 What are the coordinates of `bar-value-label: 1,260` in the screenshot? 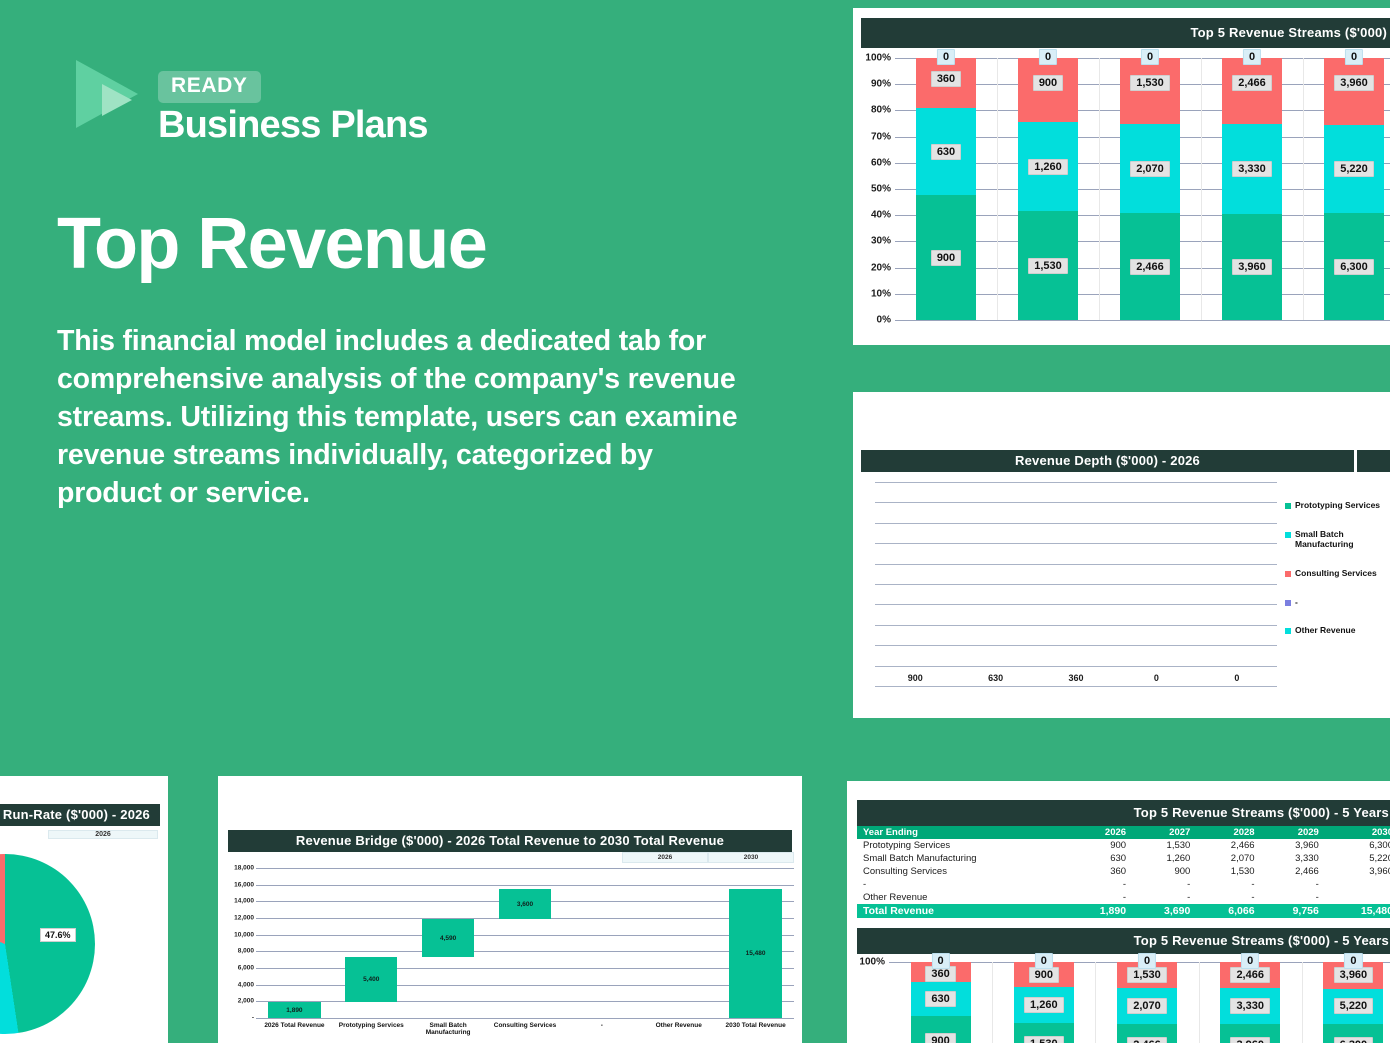 It's located at (1048, 166).